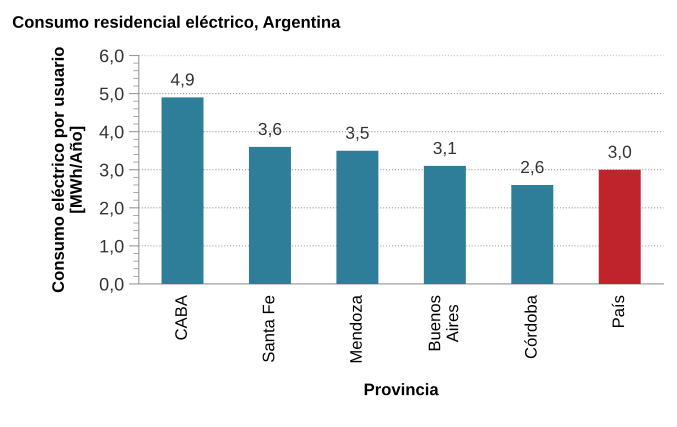 This screenshot has width=677, height=427. What do you see at coordinates (112, 171) in the screenshot?
I see `y-tick-label: 3,0` at bounding box center [112, 171].